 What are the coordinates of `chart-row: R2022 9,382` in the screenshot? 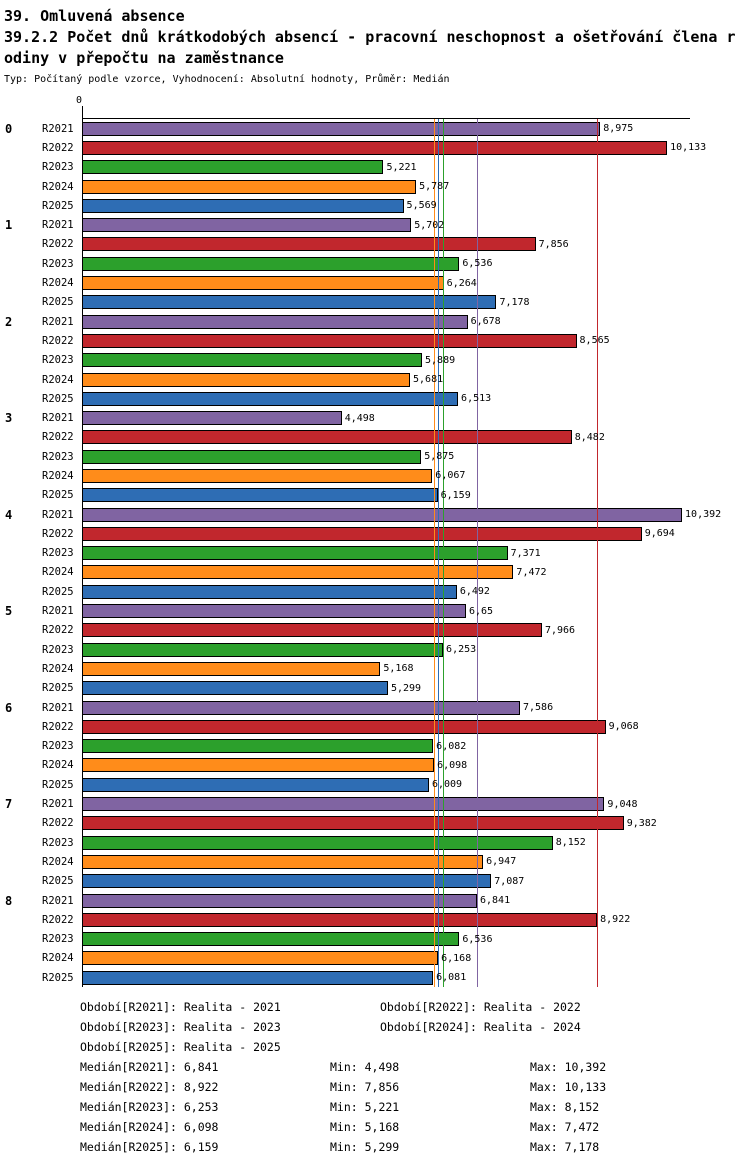 It's located at (375, 823).